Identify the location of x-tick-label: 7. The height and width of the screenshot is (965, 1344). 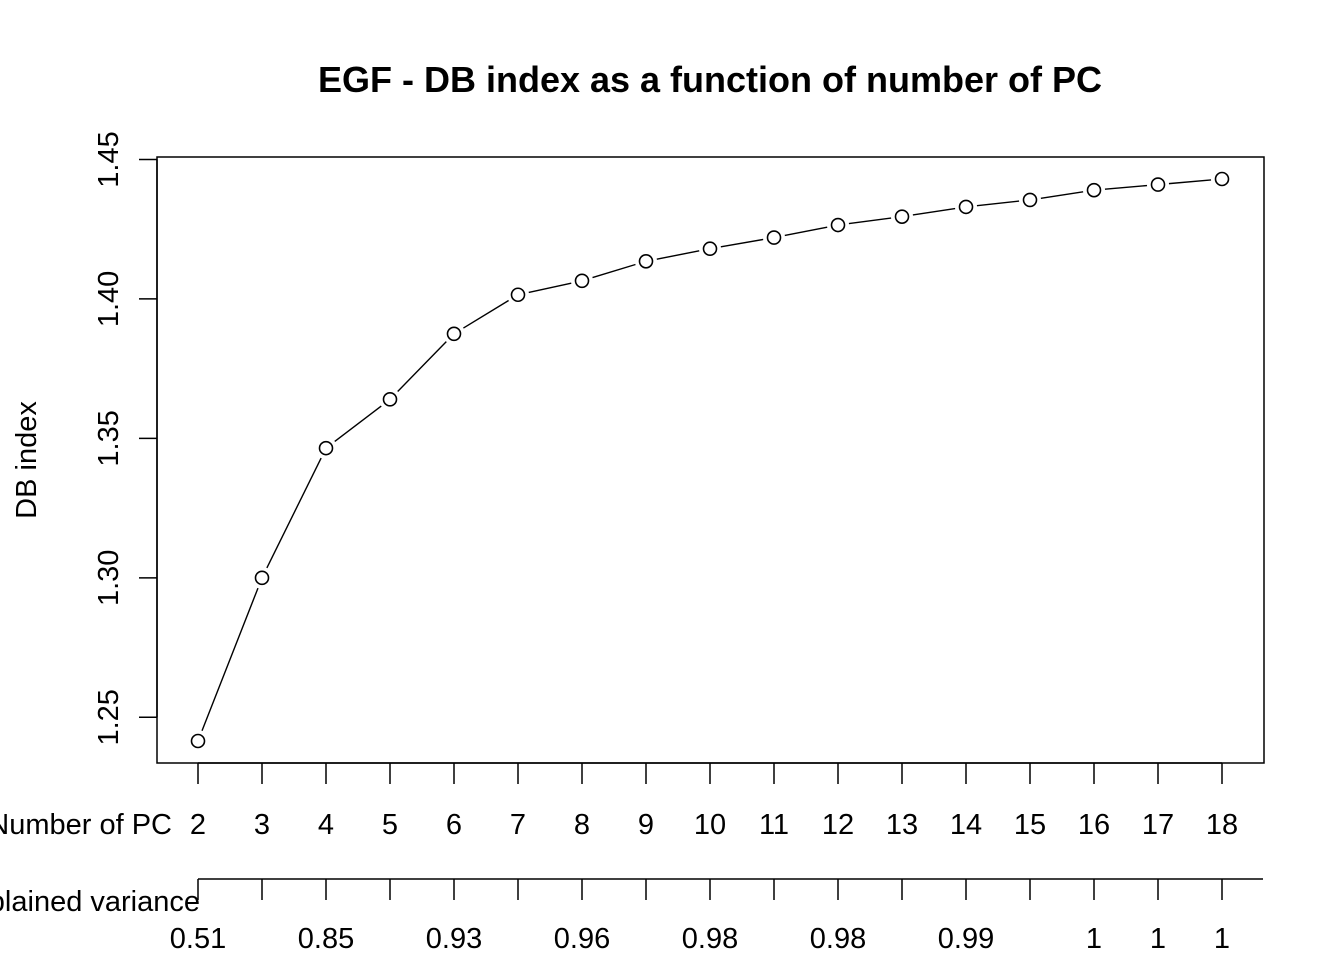
(518, 825).